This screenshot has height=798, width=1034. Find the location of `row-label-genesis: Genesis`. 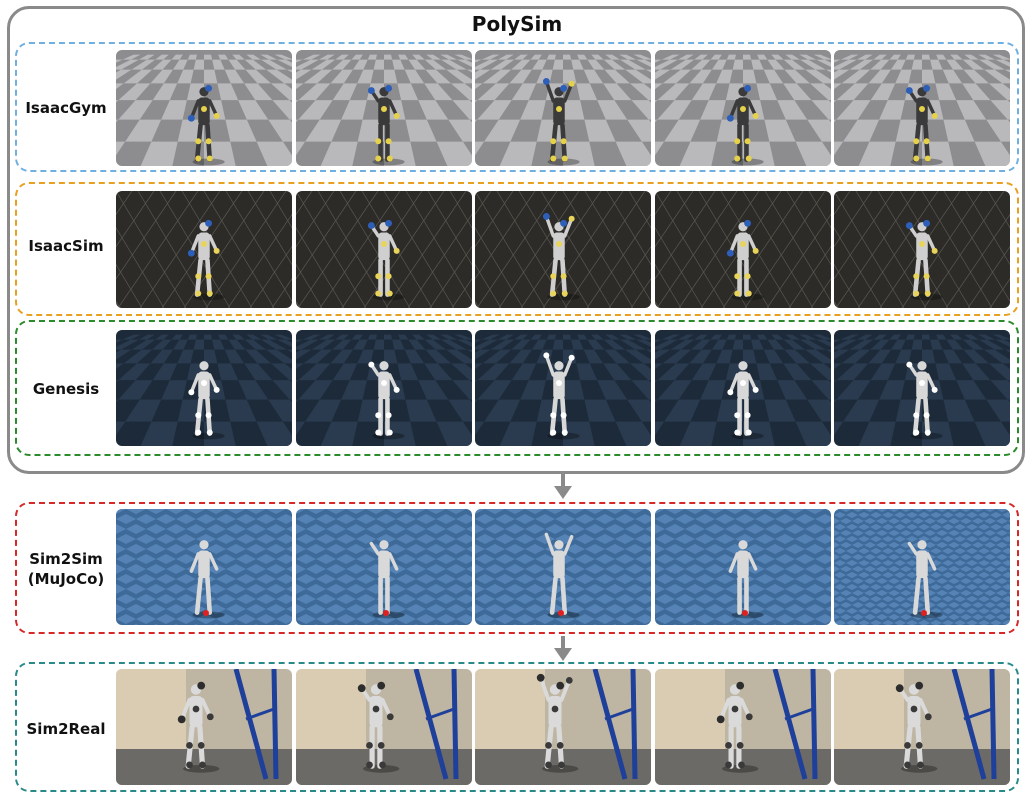

row-label-genesis: Genesis is located at coordinates (66, 389).